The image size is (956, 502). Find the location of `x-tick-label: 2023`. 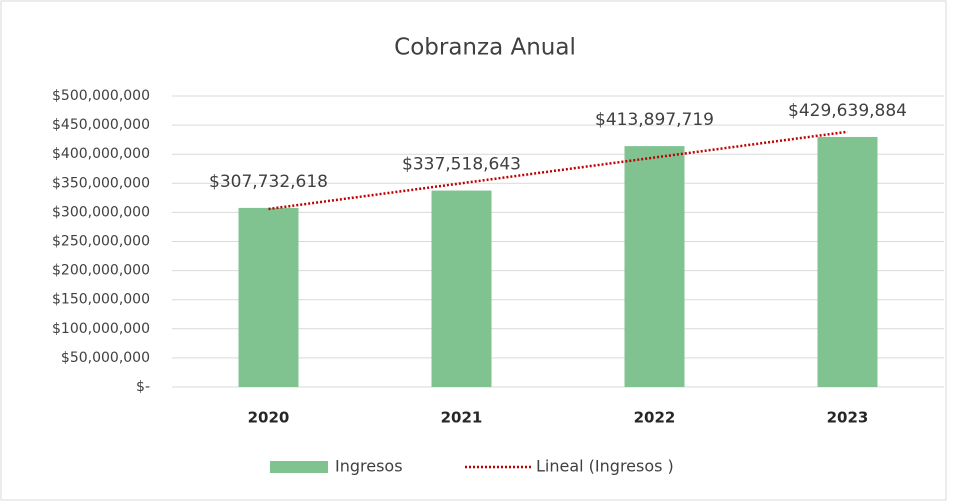

x-tick-label: 2023 is located at coordinates (848, 418).